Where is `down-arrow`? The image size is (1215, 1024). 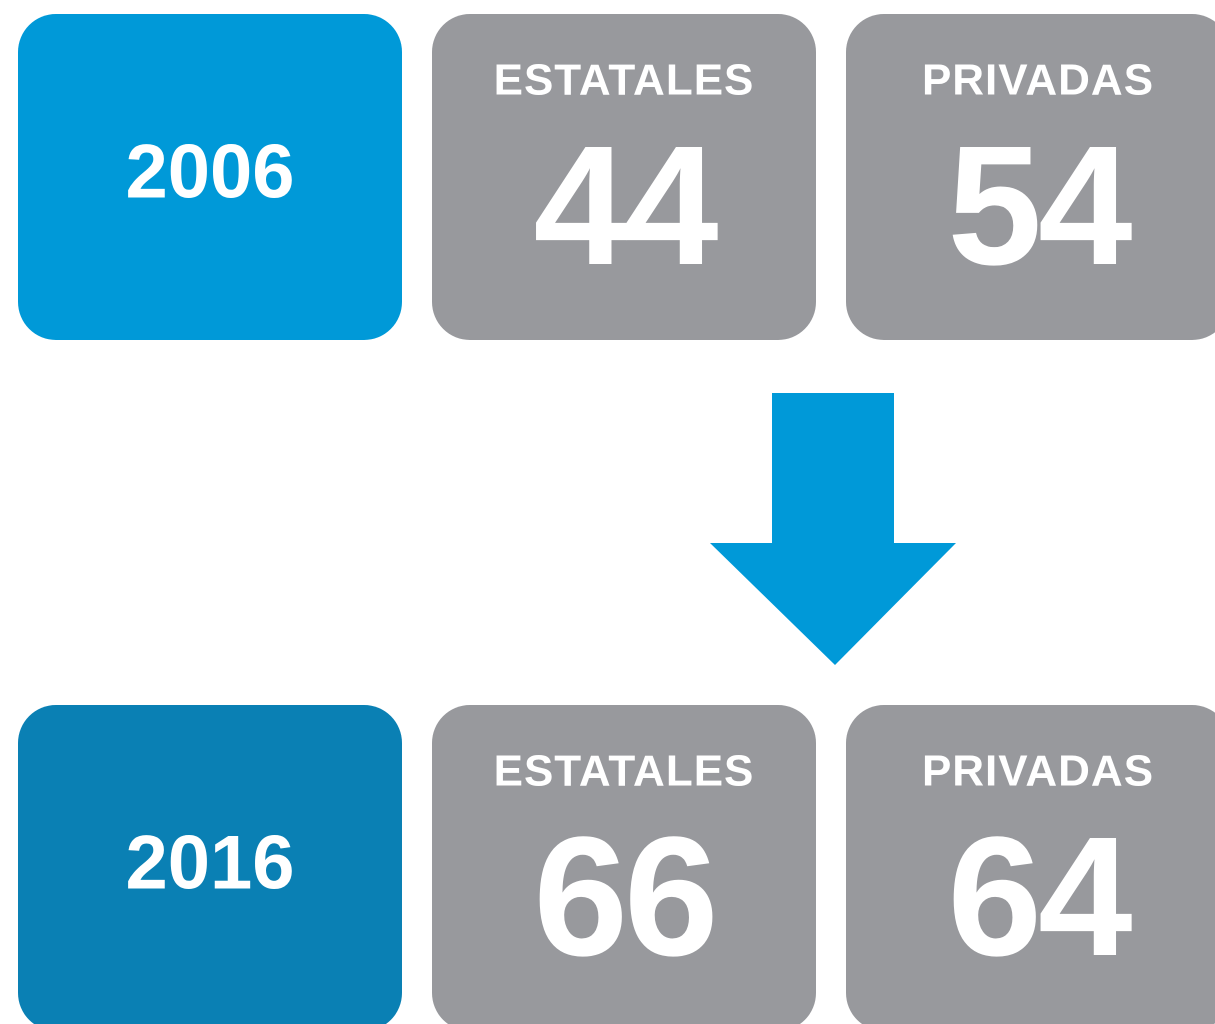 down-arrow is located at coordinates (833, 529).